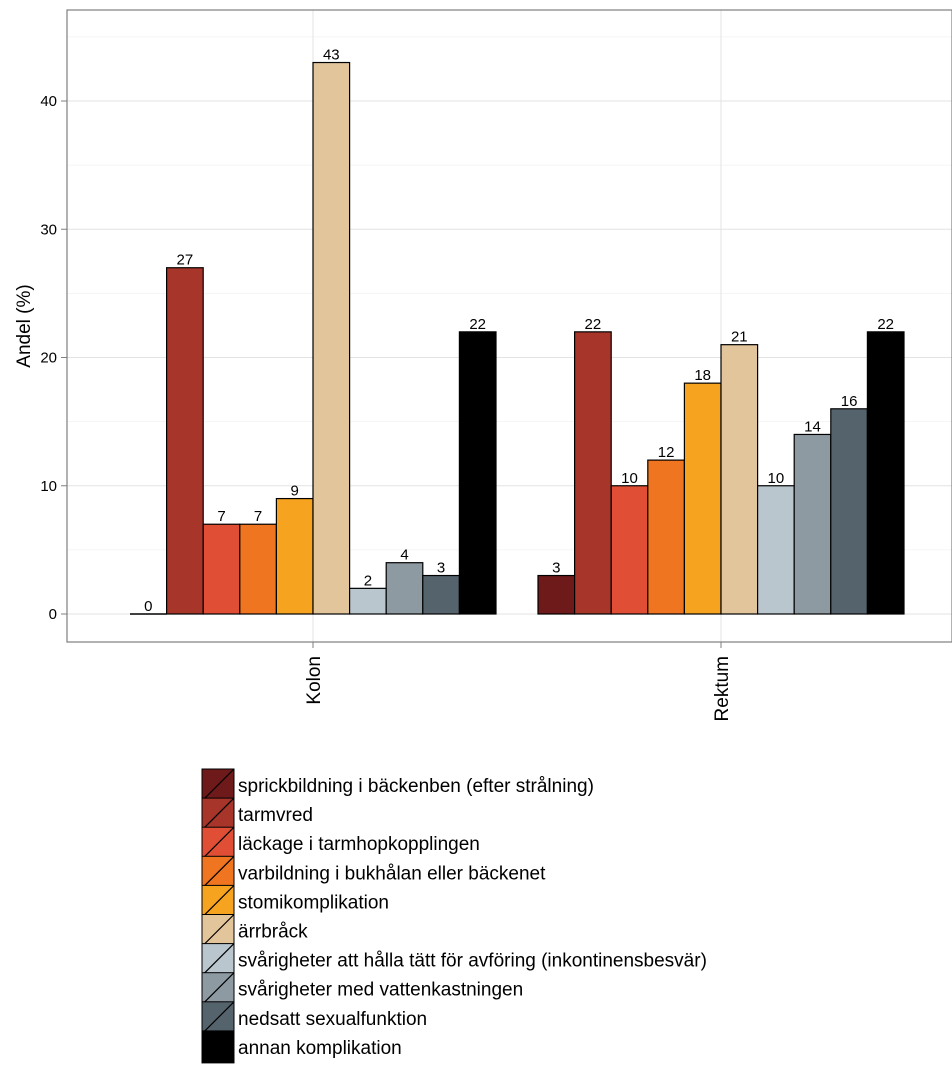  I want to click on data-label: 4, so click(404, 555).